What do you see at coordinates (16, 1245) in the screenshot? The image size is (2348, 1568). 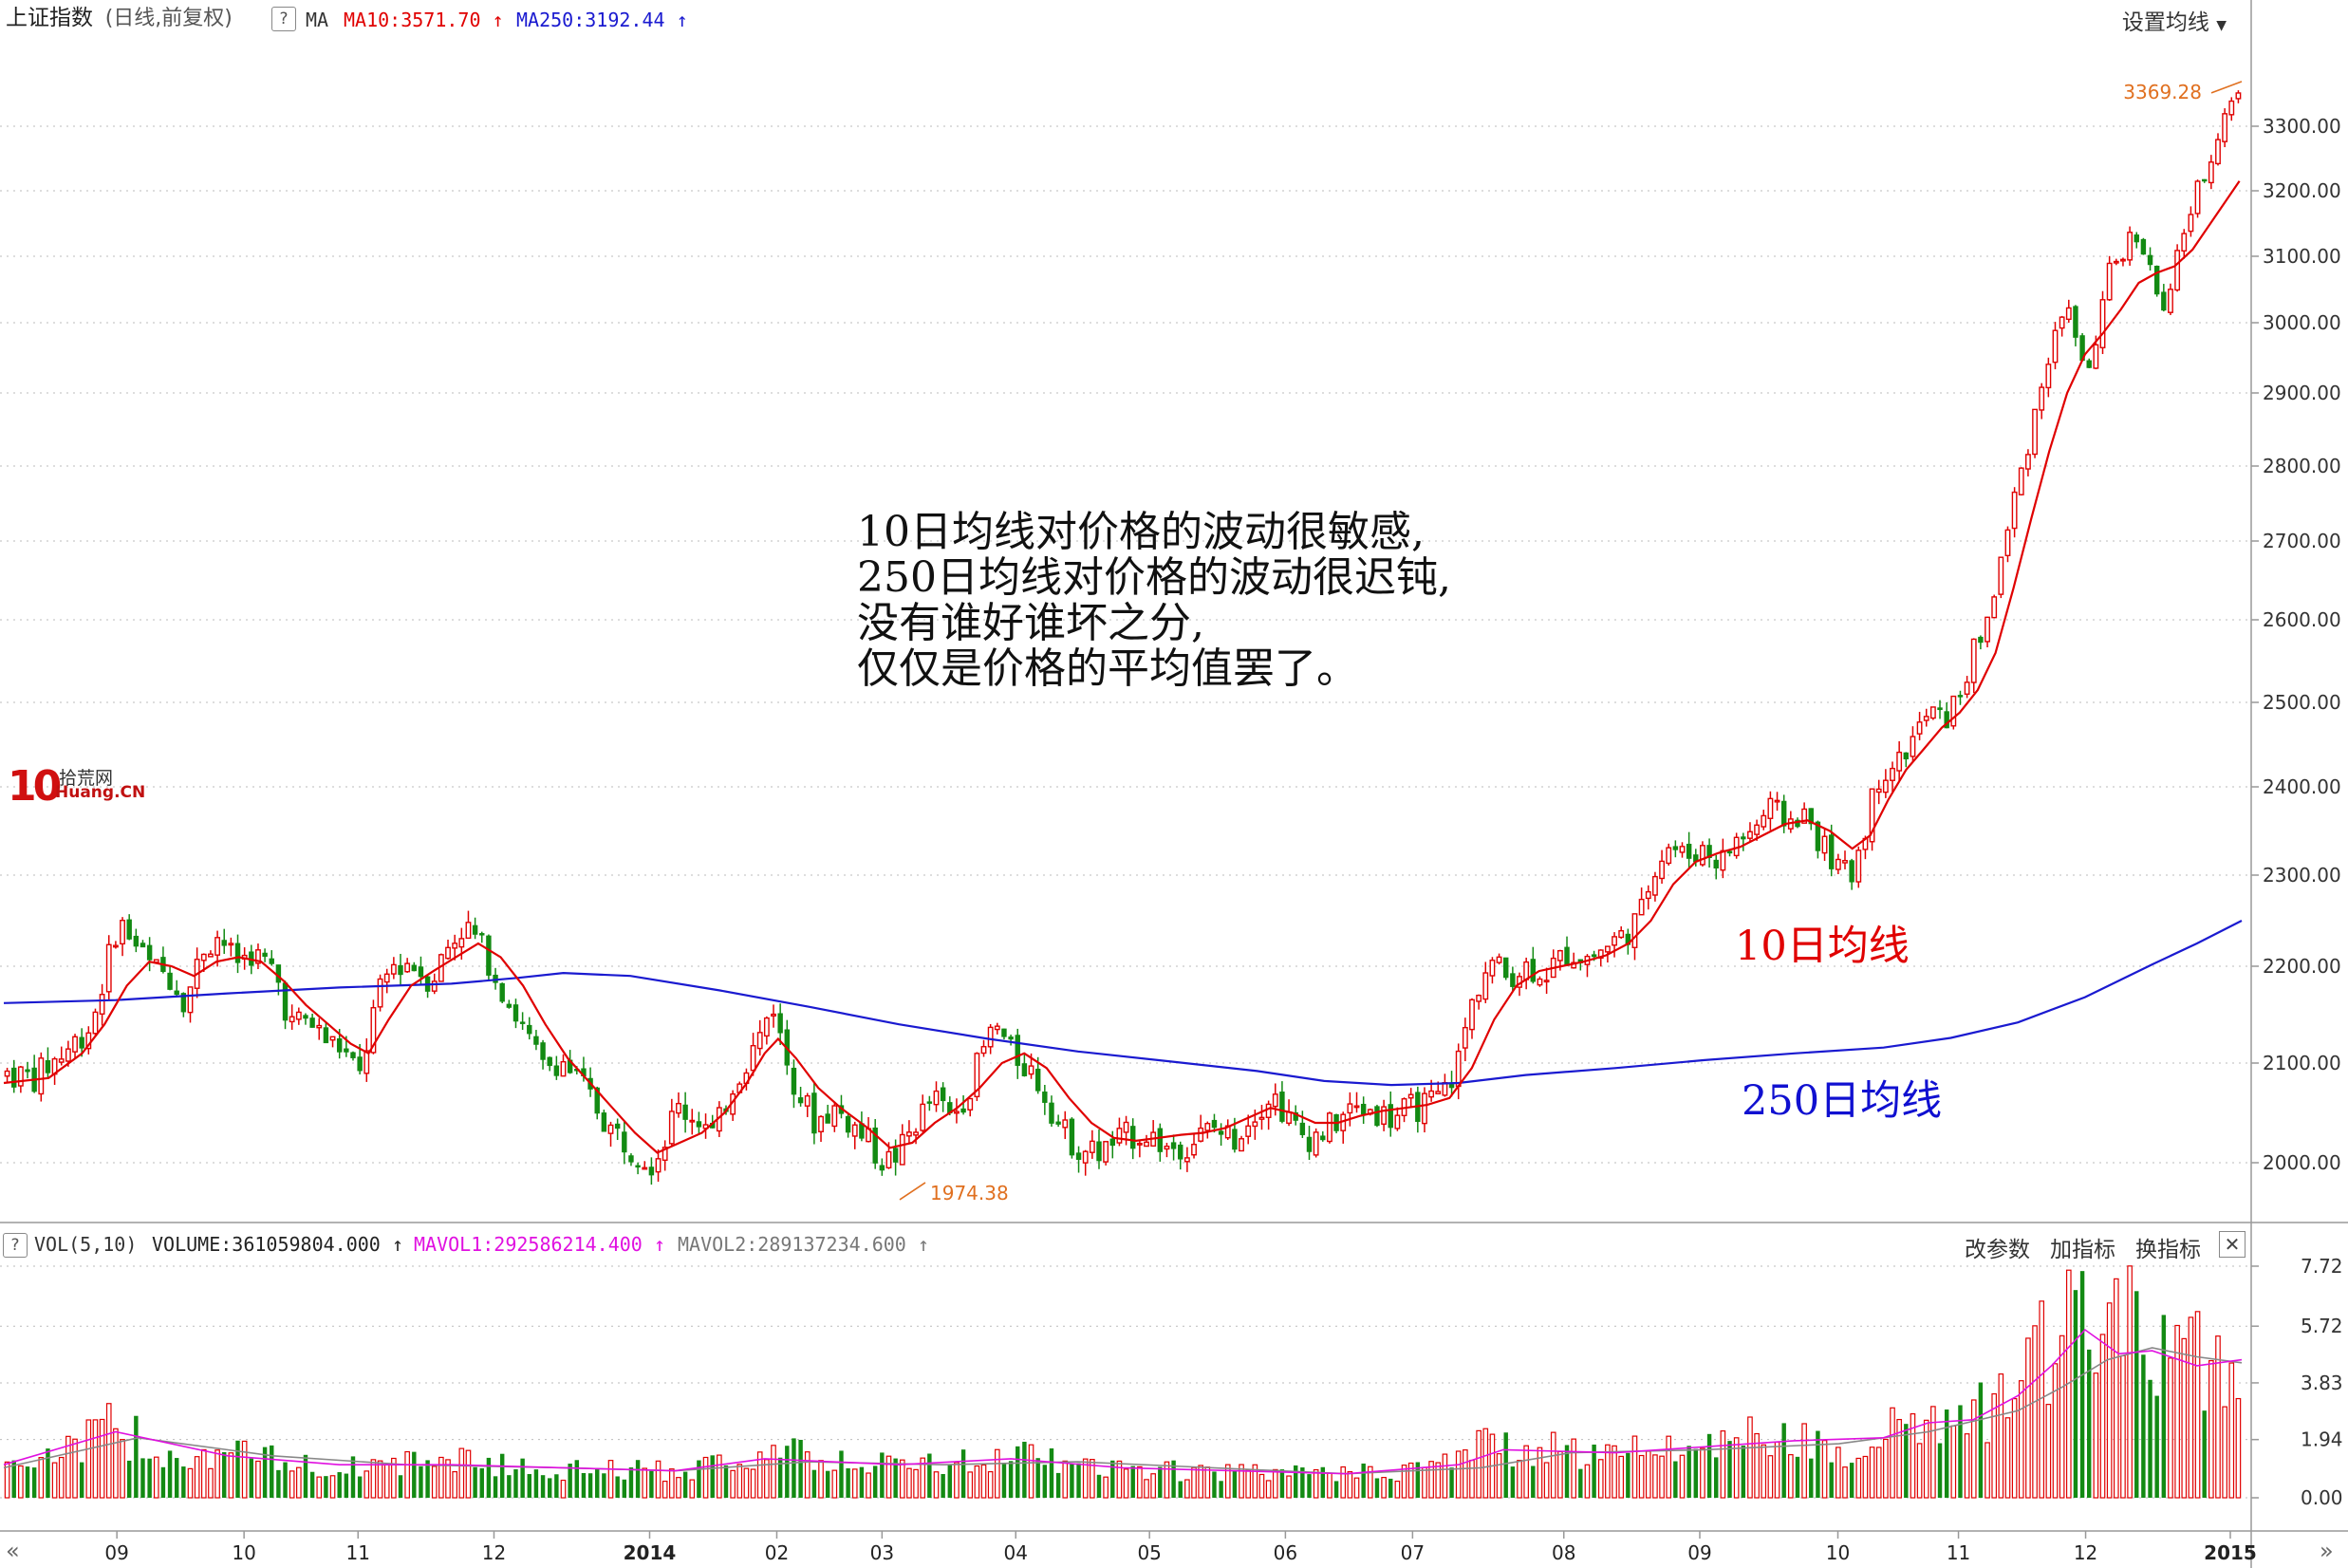 I see `volume-help-icon: ?` at bounding box center [16, 1245].